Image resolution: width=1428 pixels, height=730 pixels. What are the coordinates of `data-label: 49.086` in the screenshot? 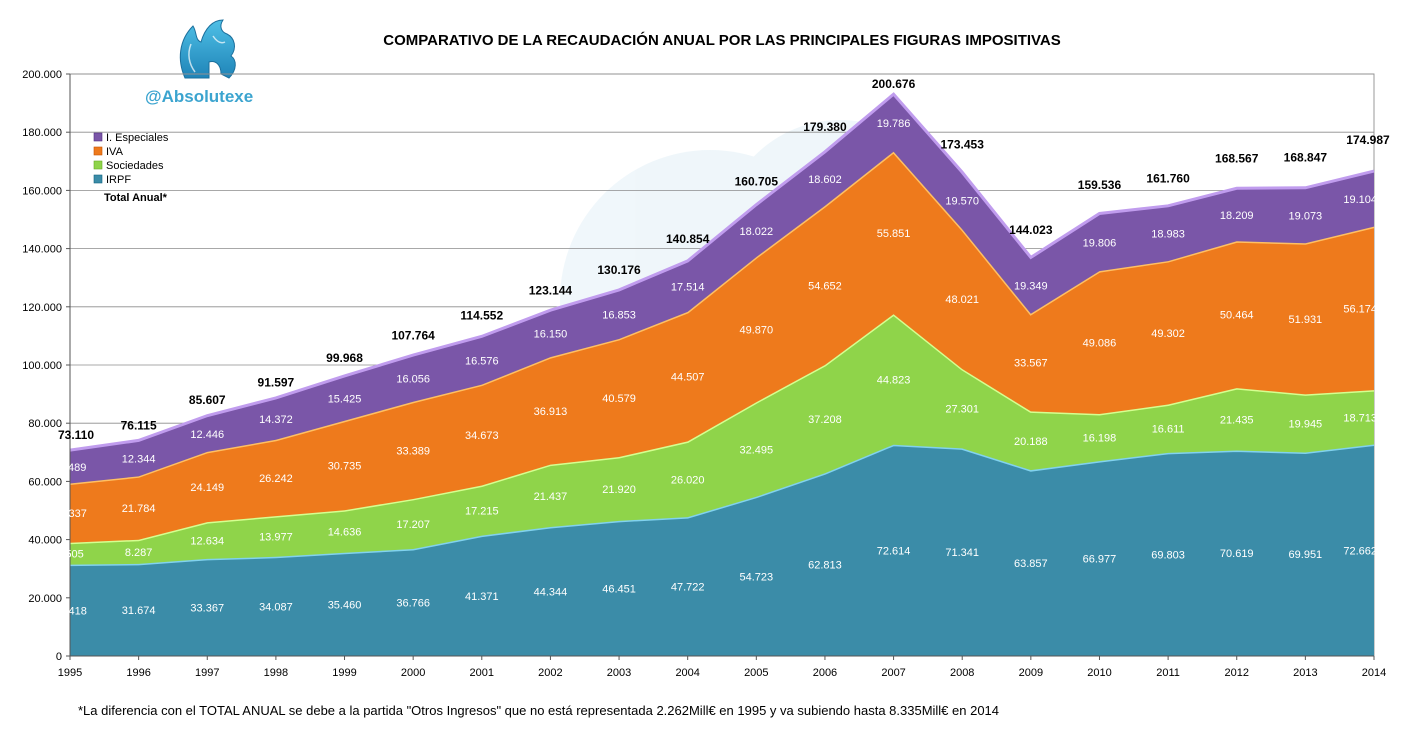 It's located at (1100, 344).